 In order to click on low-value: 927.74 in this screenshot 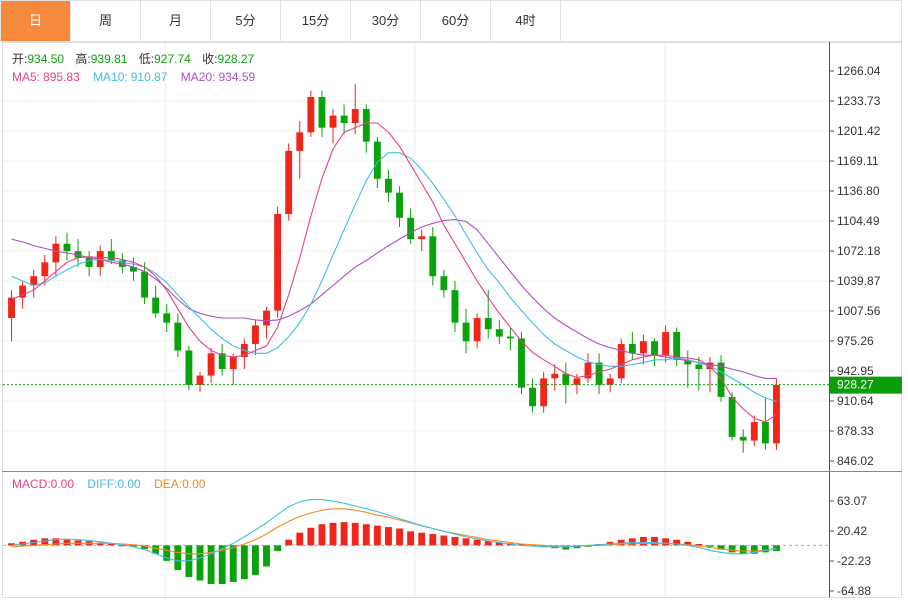, I will do `click(172, 59)`.